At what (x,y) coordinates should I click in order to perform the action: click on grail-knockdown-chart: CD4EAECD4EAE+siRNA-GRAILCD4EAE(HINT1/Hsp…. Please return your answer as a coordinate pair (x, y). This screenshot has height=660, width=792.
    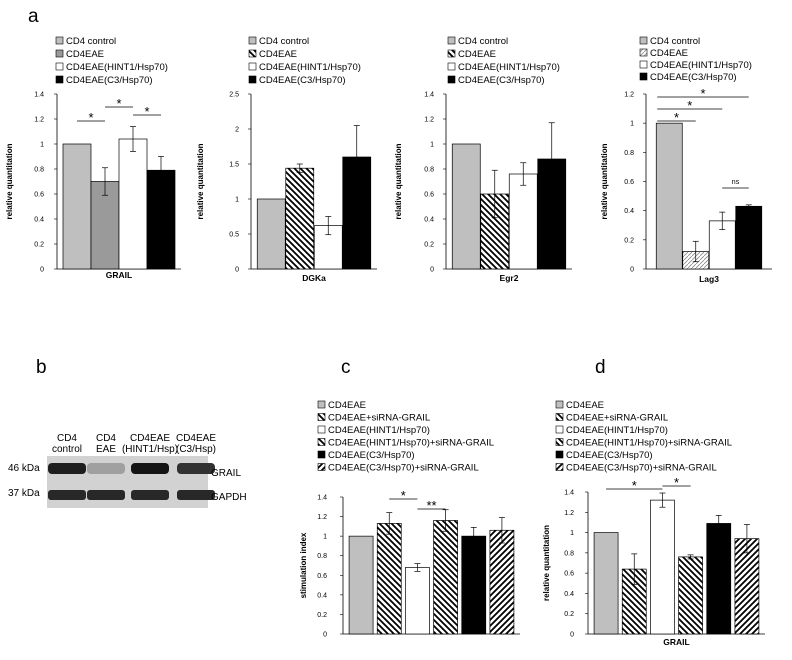
    Looking at the image, I should click on (653, 523).